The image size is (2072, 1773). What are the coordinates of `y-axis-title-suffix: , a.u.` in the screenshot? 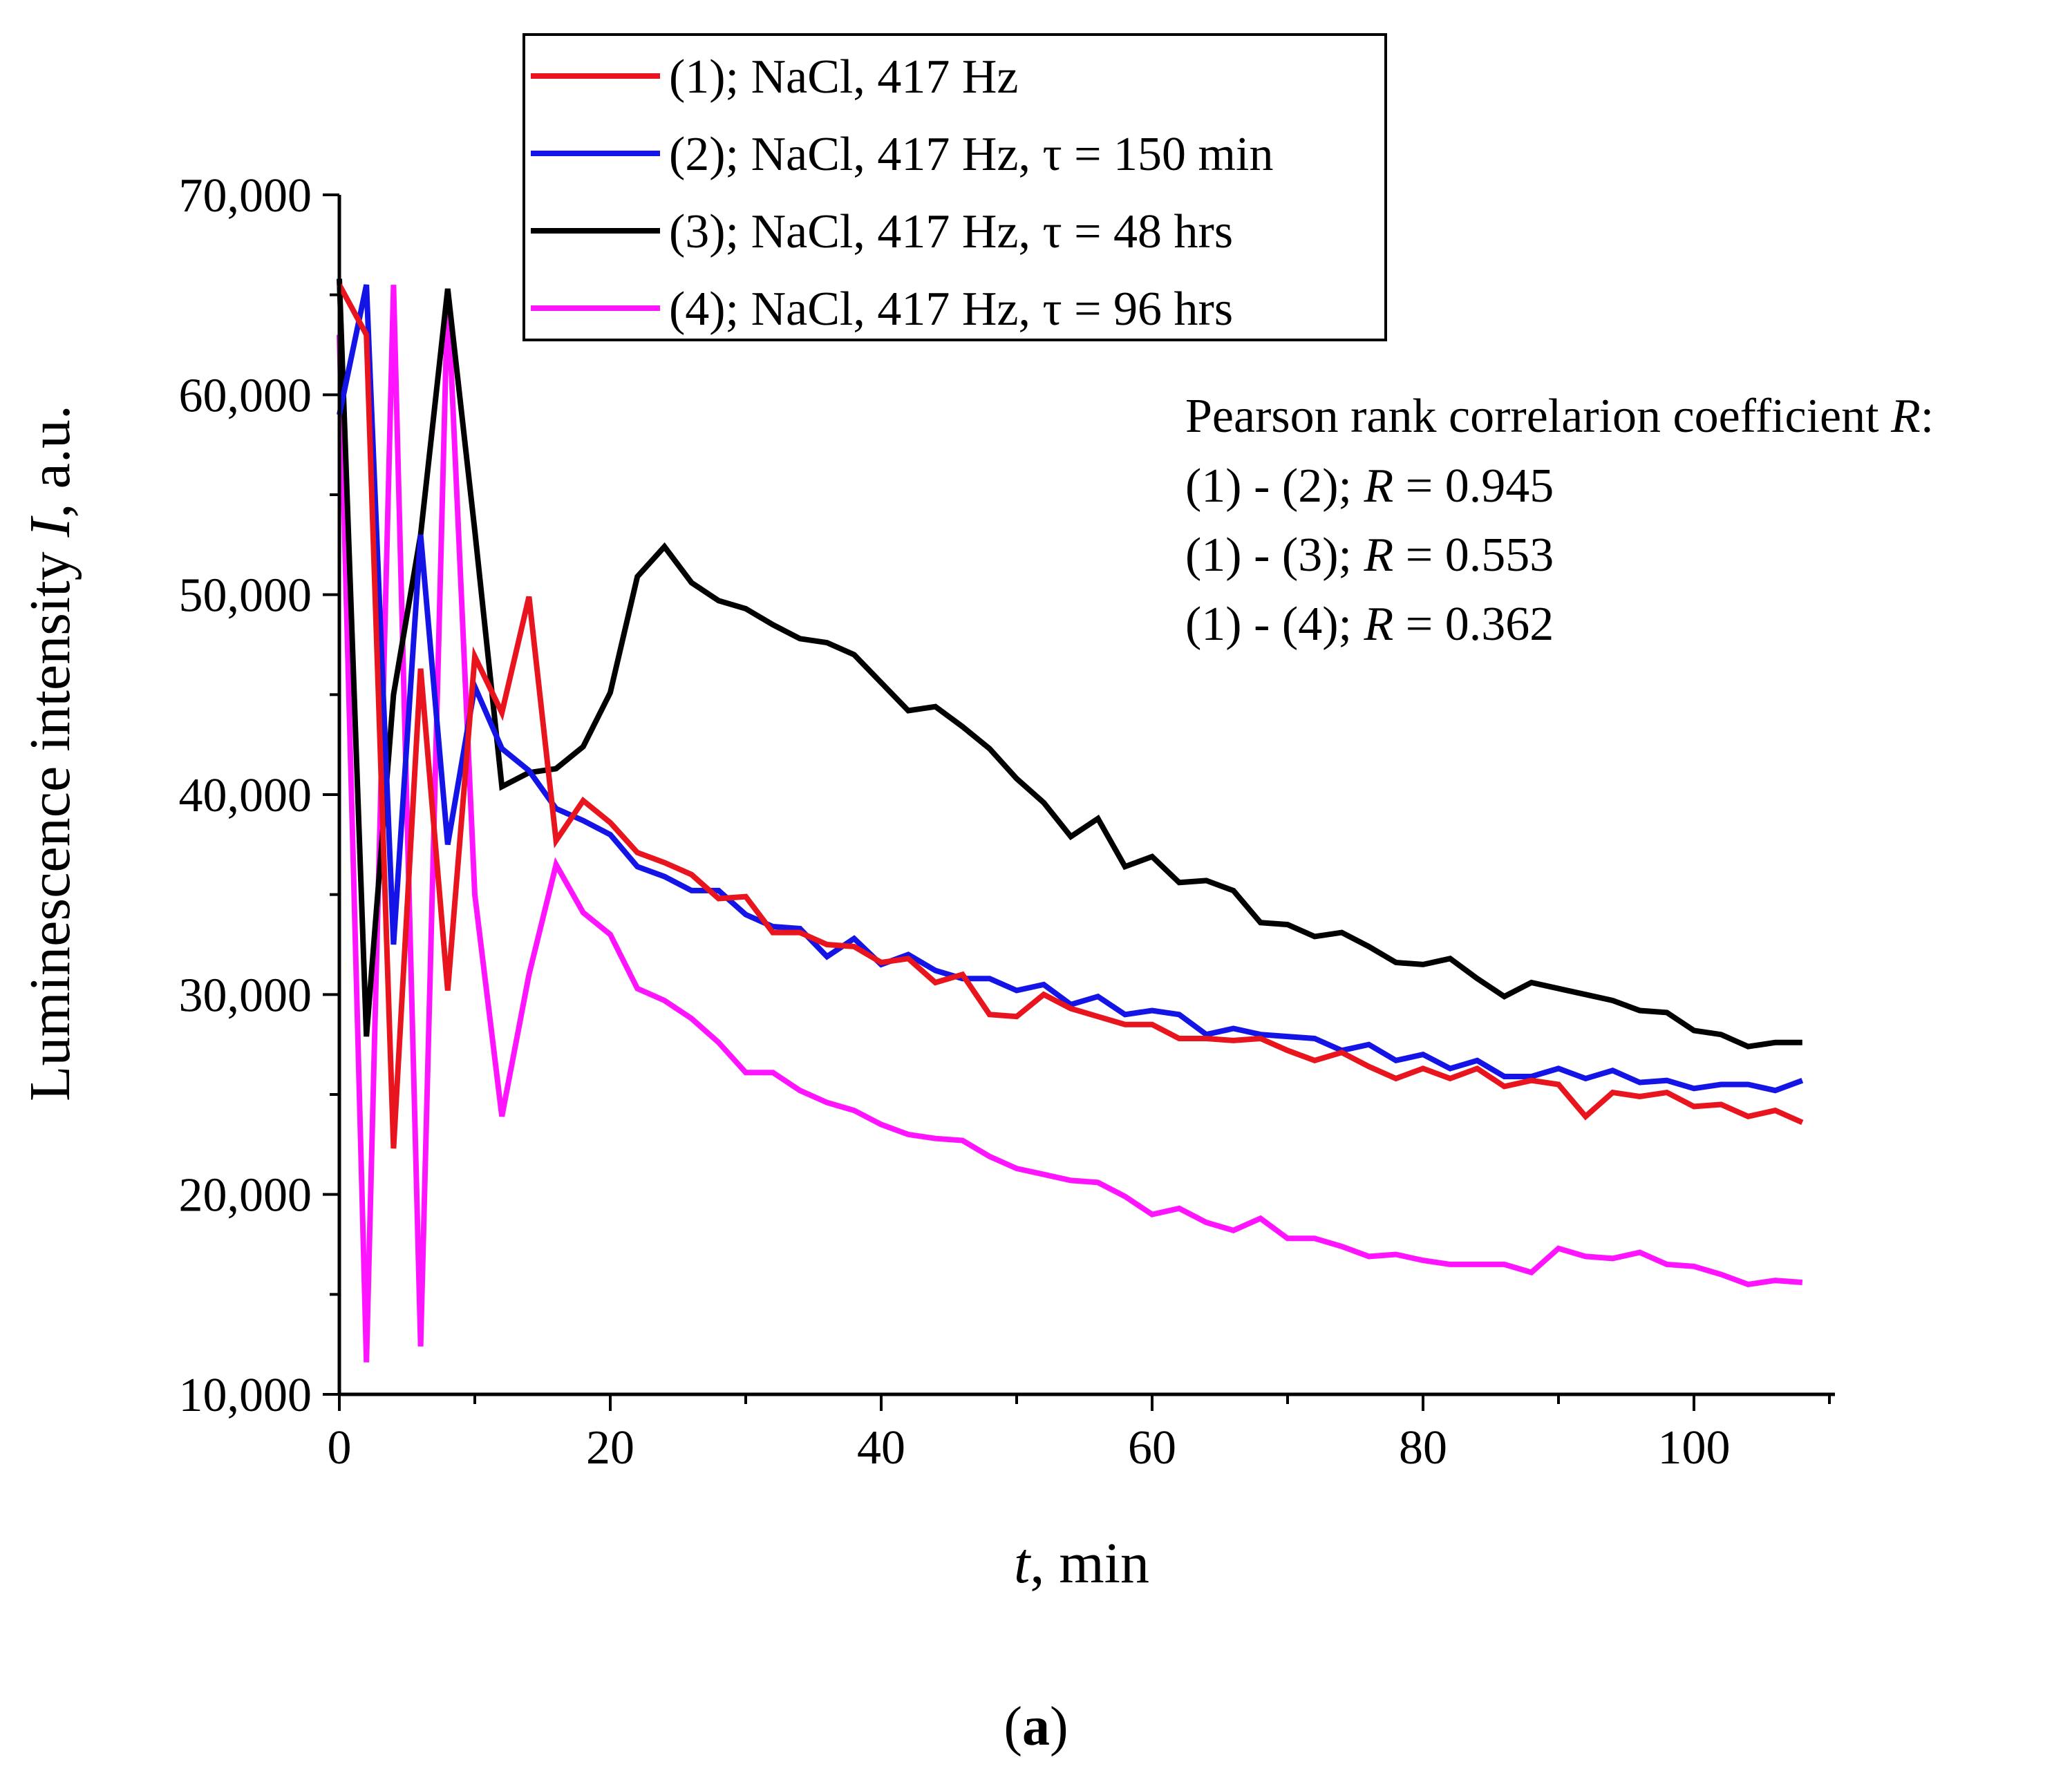 It's located at (50, 461).